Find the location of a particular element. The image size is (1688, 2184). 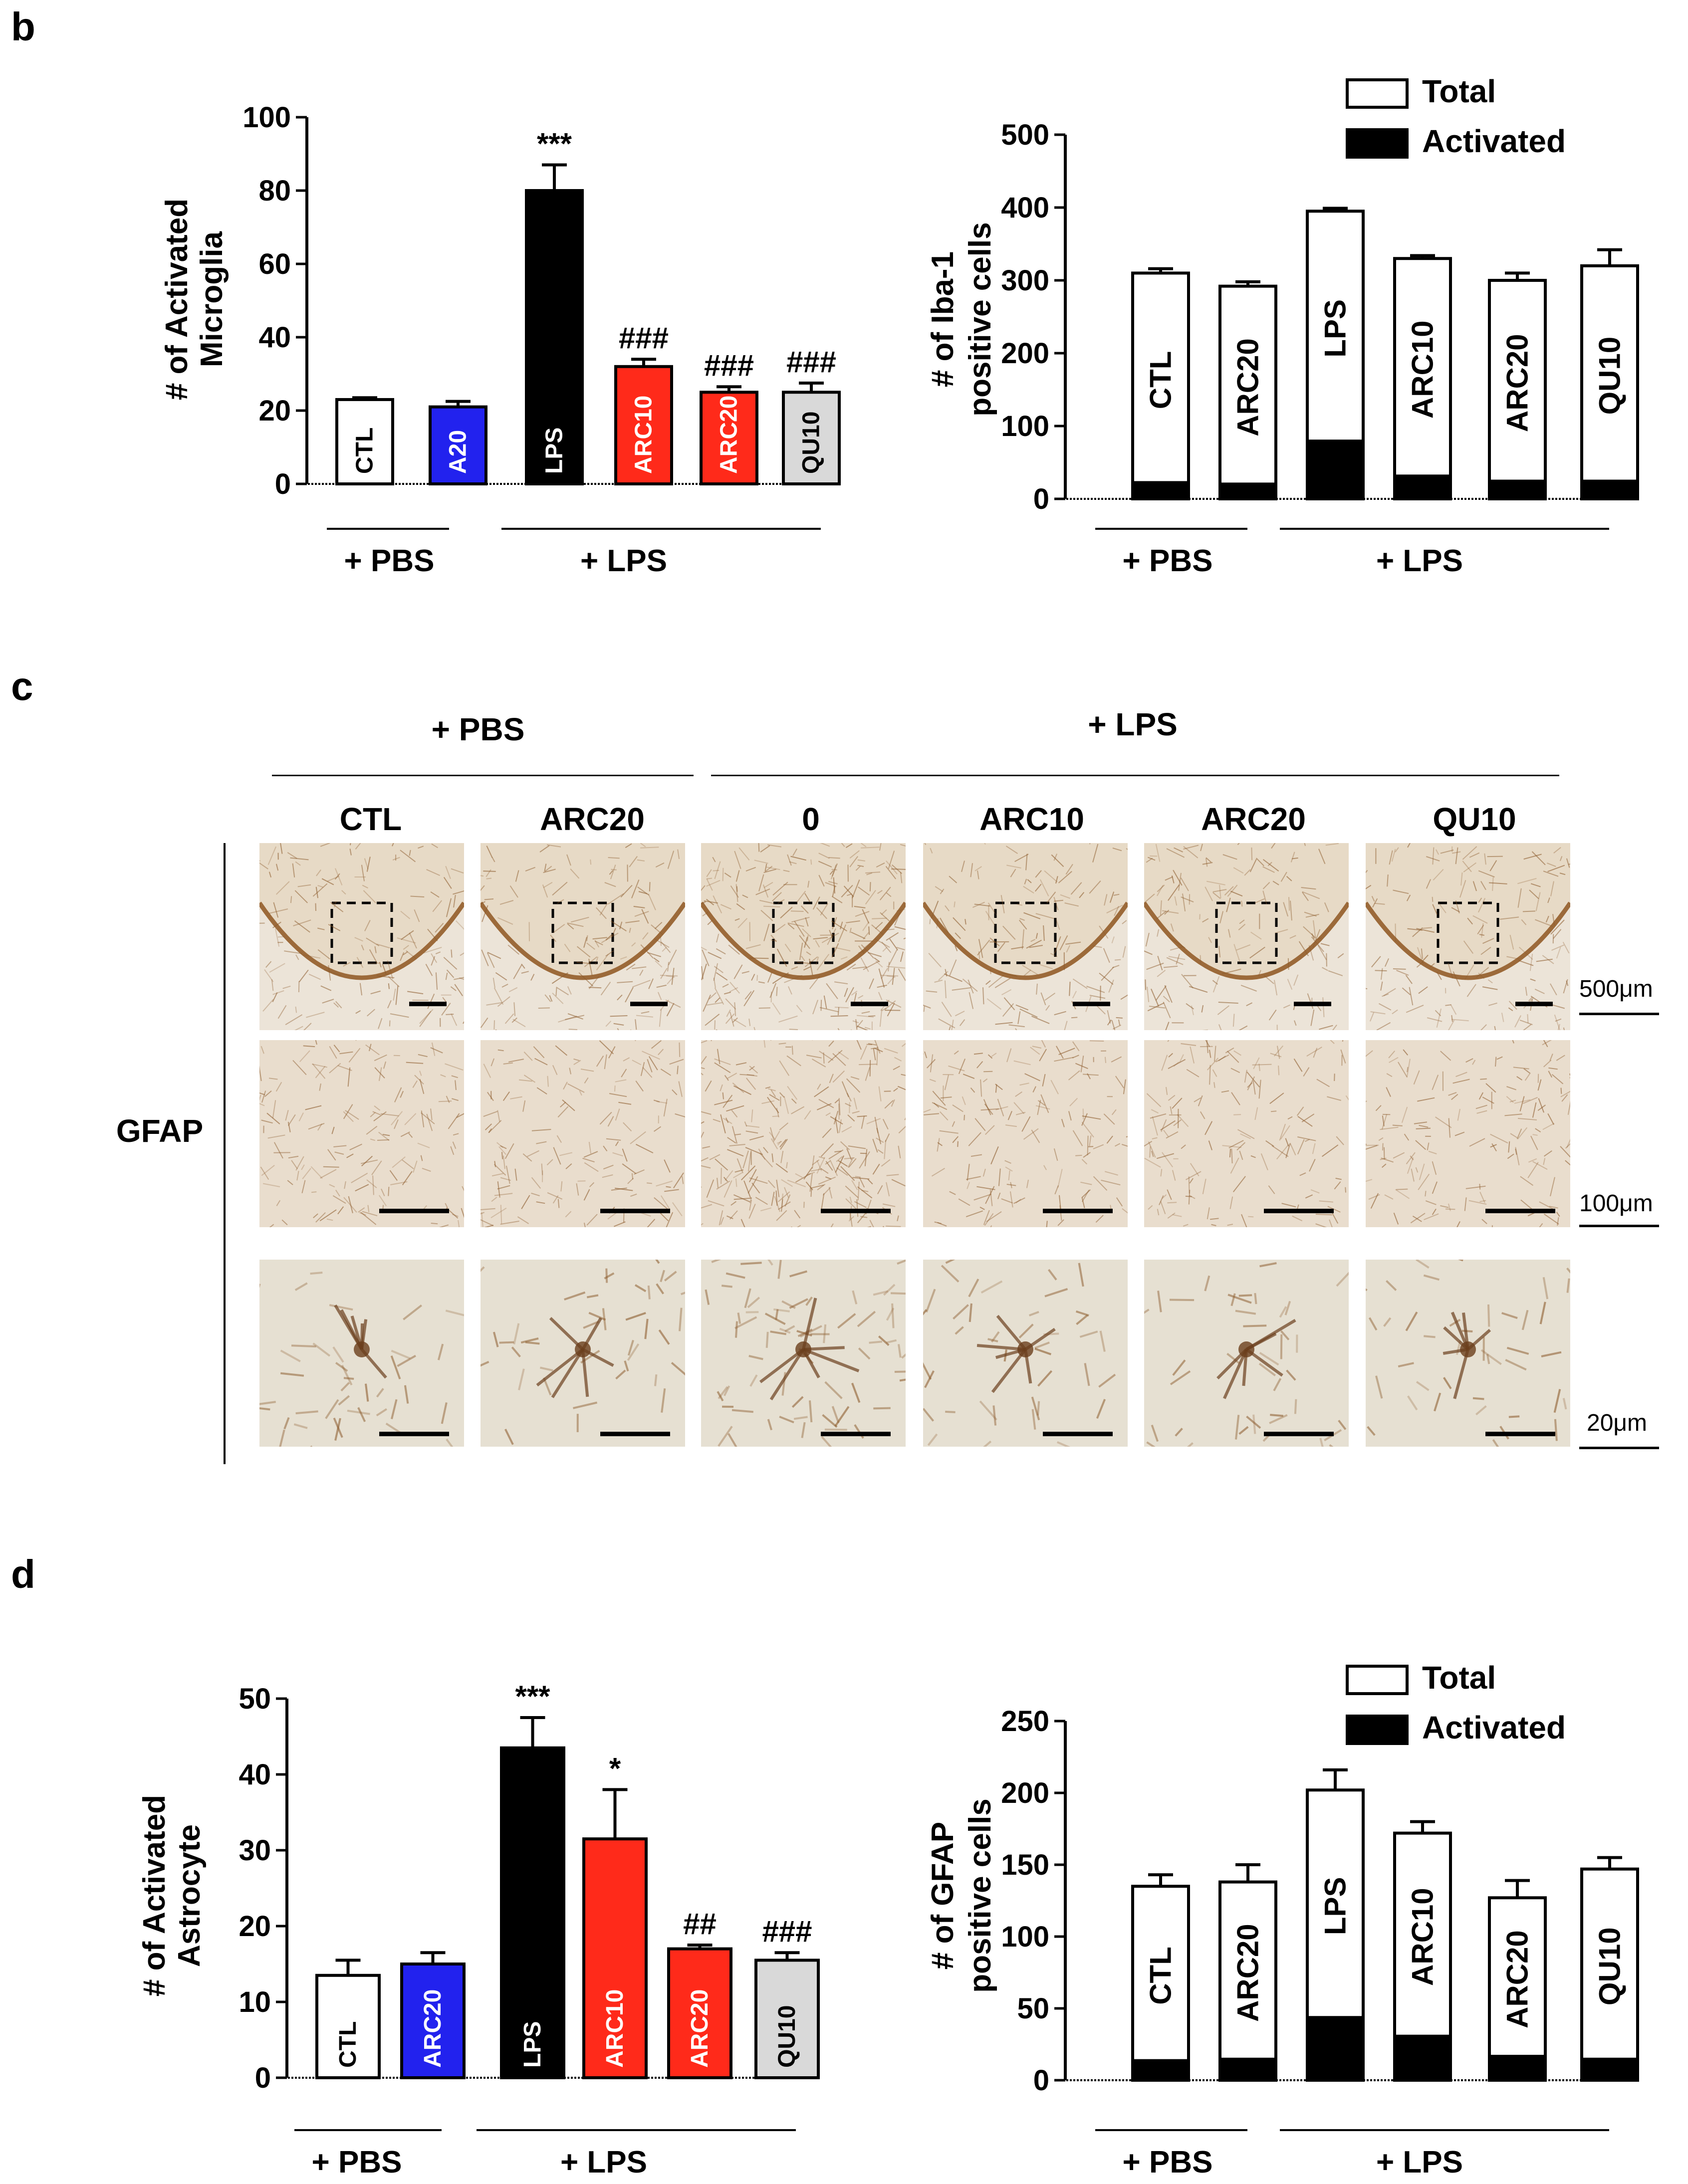

chart2-legend-swatch-total is located at coordinates (1377, 93).